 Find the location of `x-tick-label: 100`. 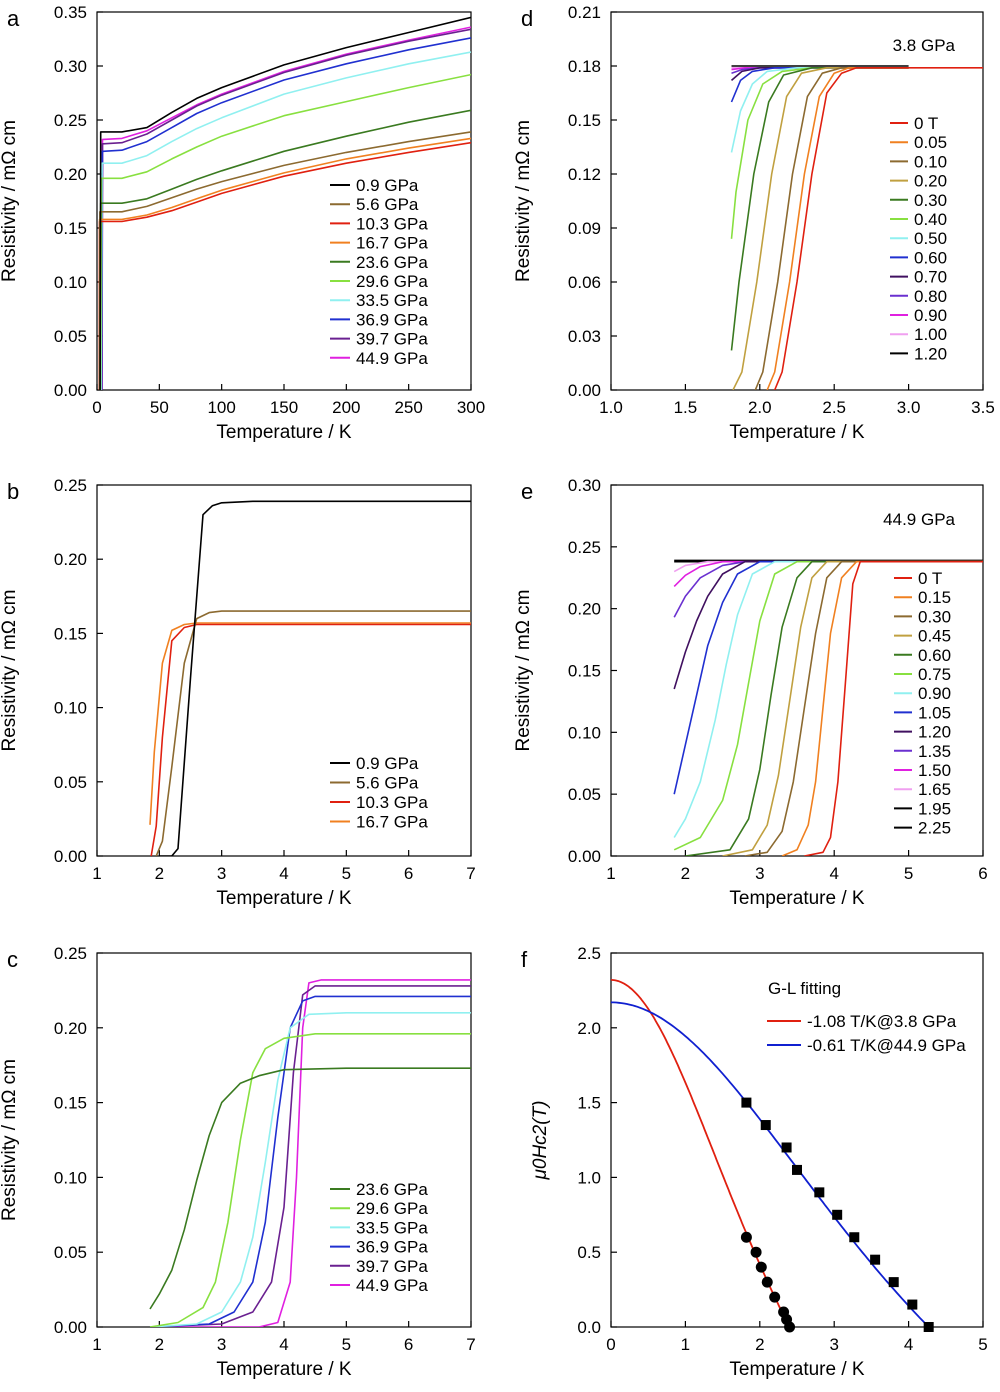

x-tick-label: 100 is located at coordinates (221, 407).